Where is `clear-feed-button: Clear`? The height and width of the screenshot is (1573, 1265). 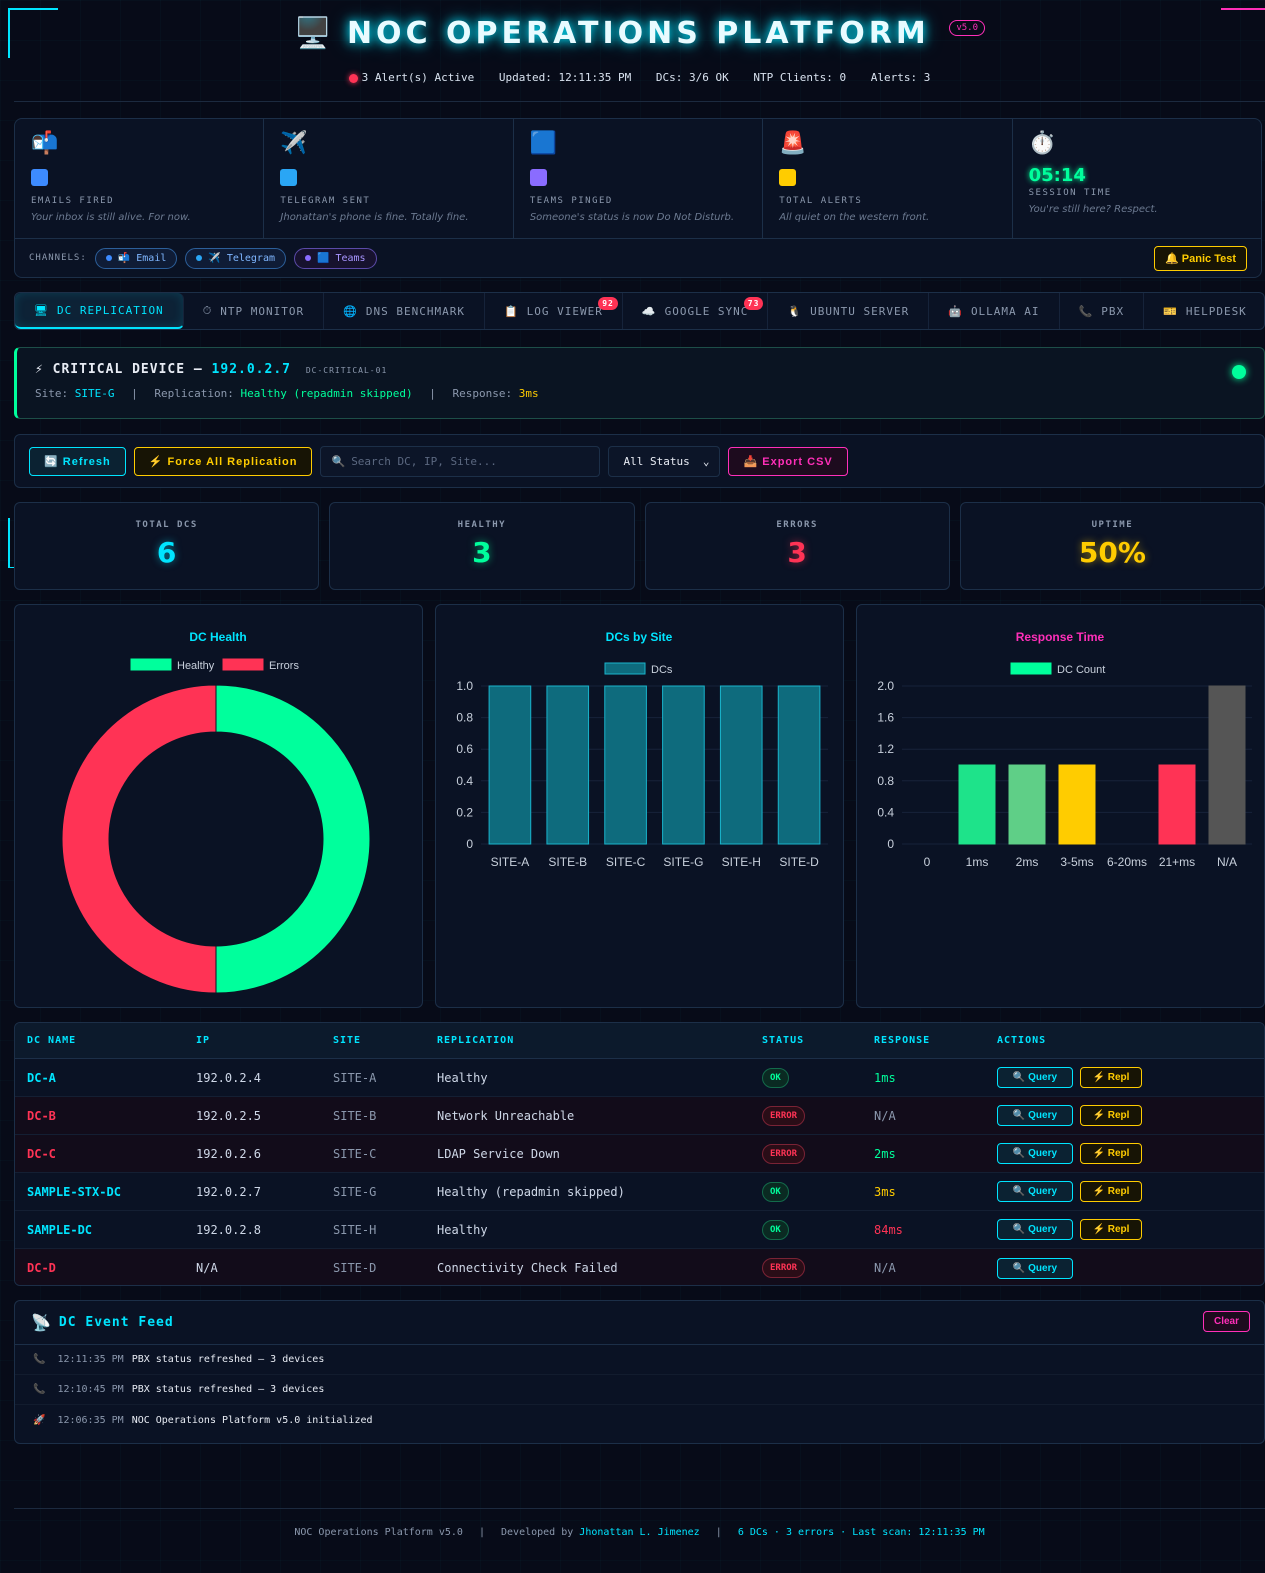
clear-feed-button: Clear is located at coordinates (1226, 1321).